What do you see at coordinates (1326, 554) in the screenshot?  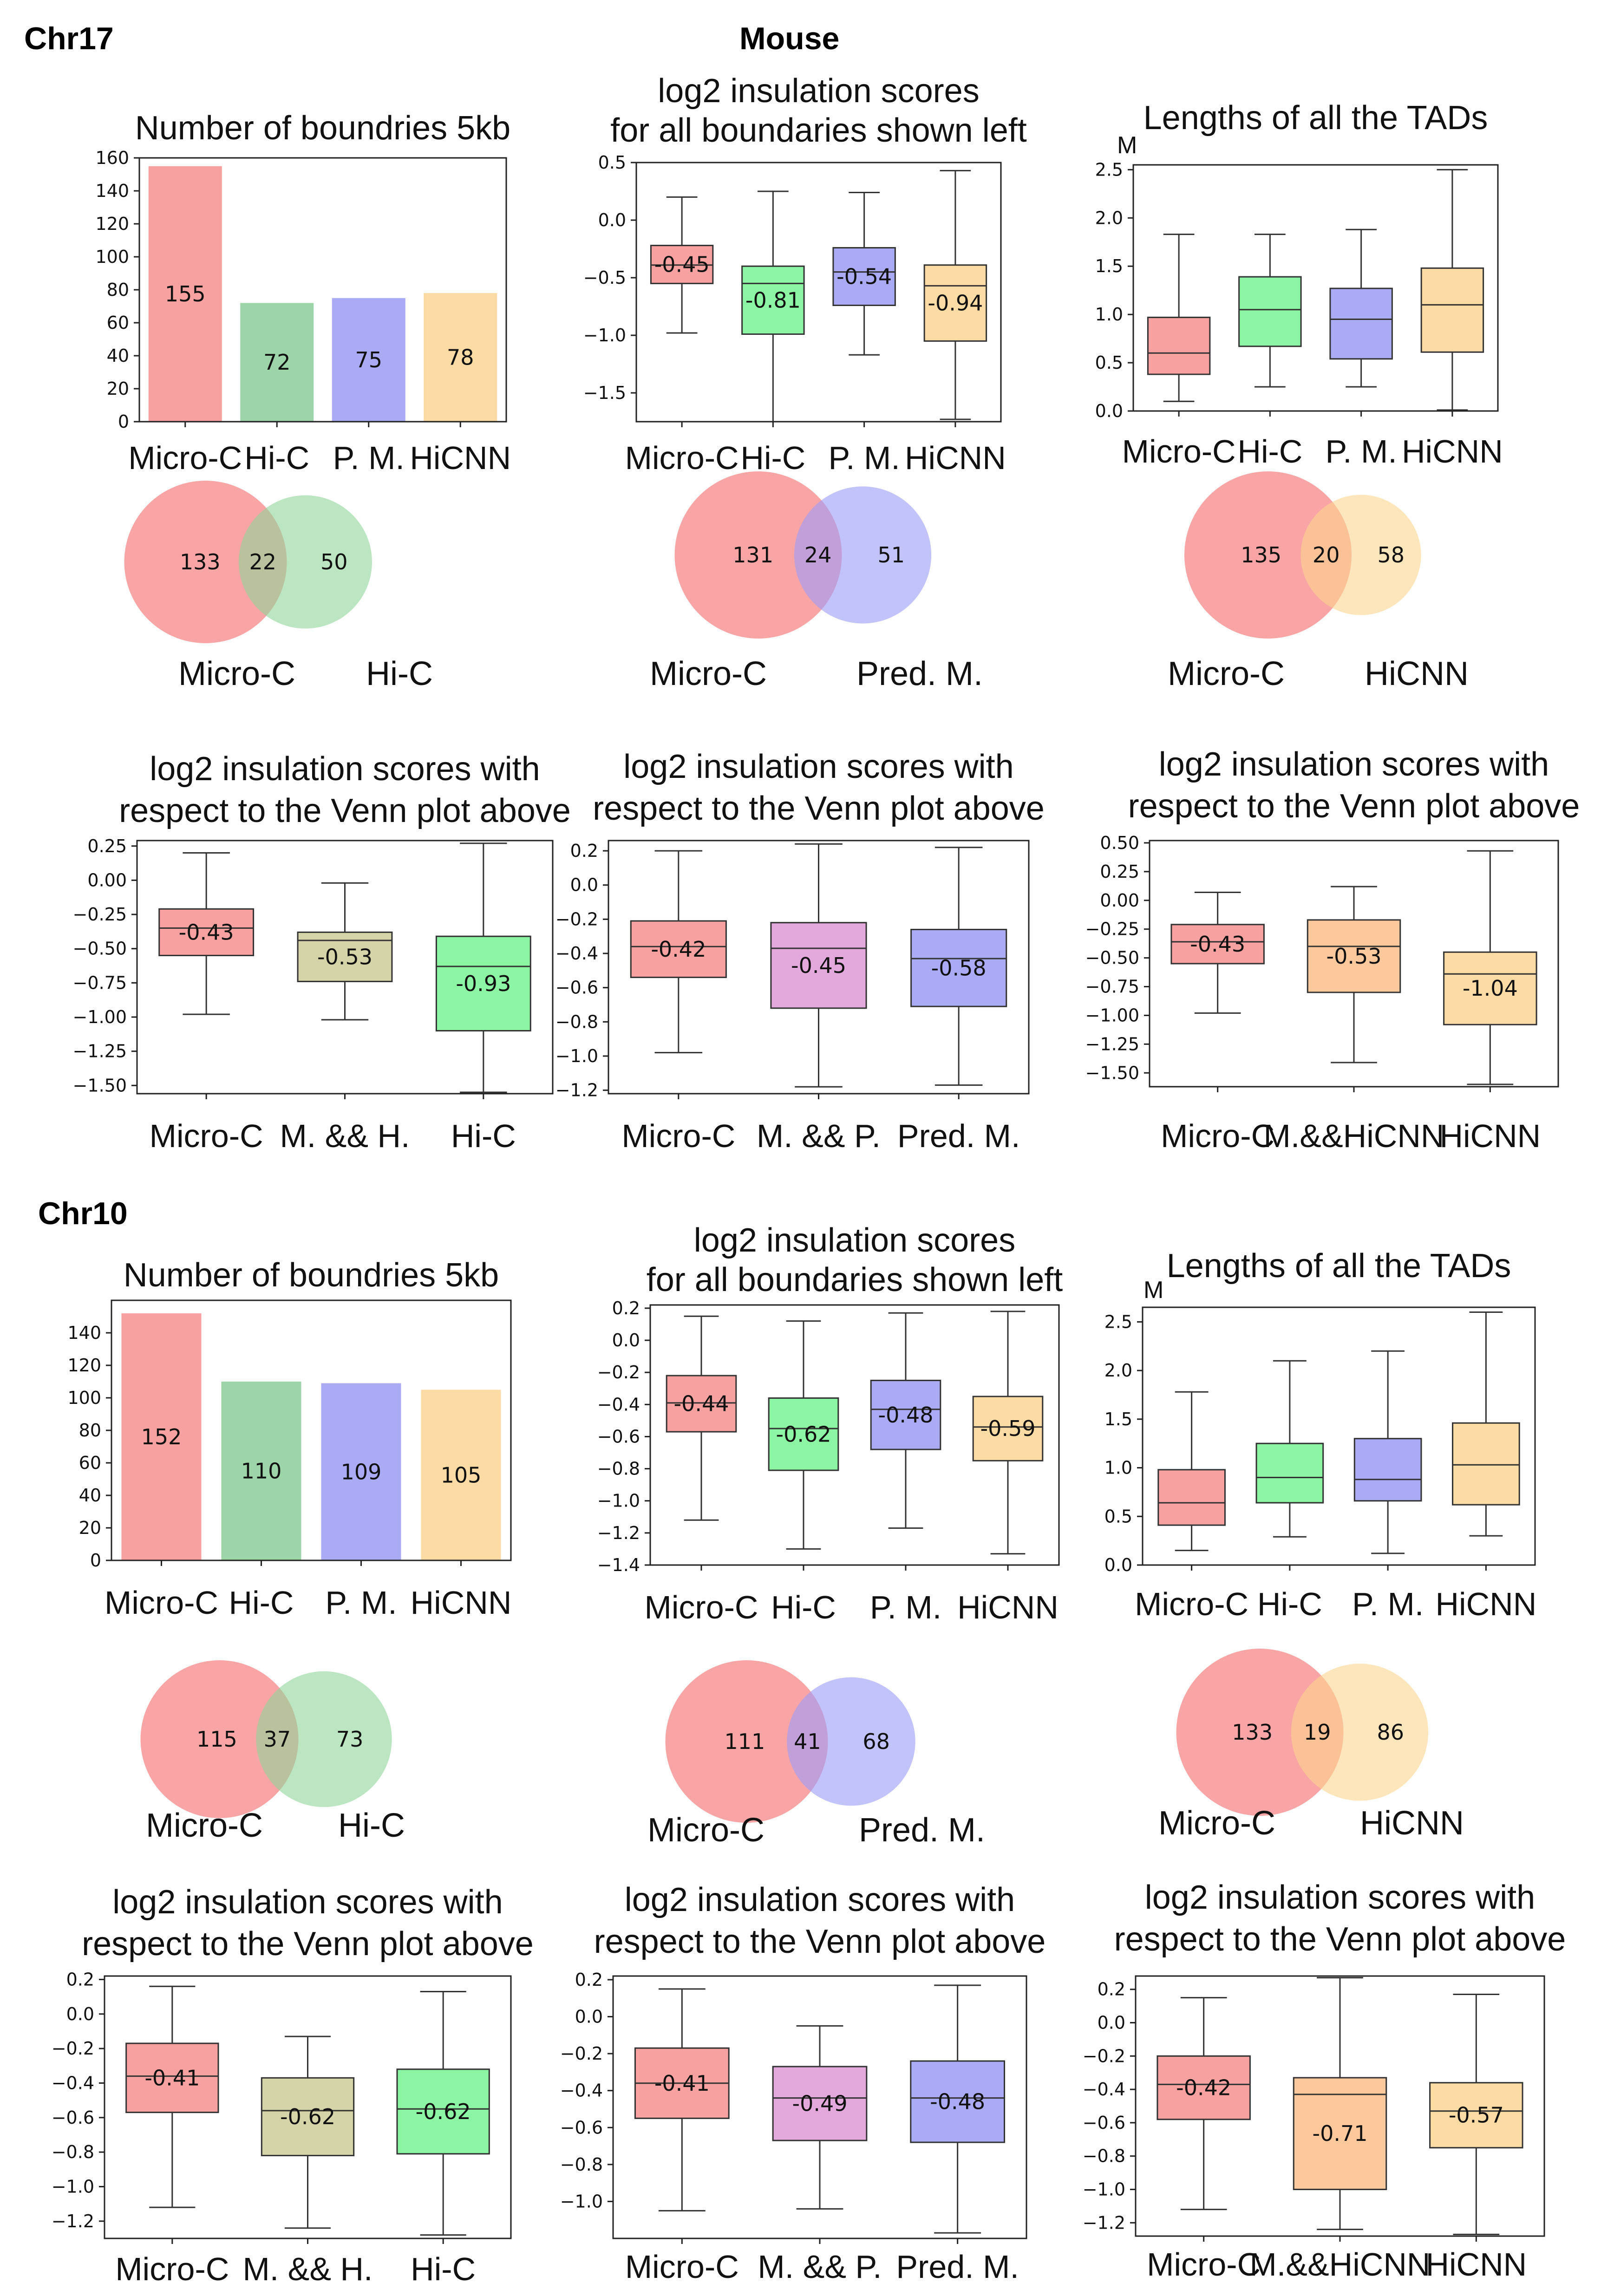 I see `c17_v3-count-overlap: 20` at bounding box center [1326, 554].